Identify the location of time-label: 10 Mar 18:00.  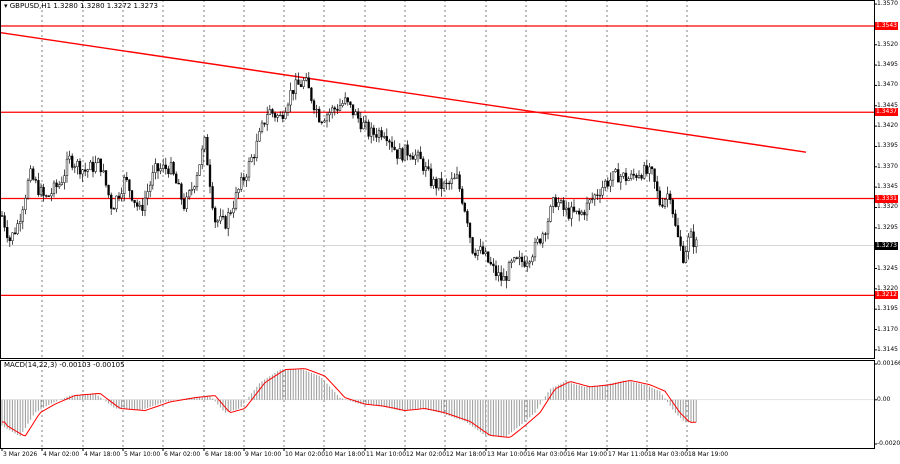
(345, 454).